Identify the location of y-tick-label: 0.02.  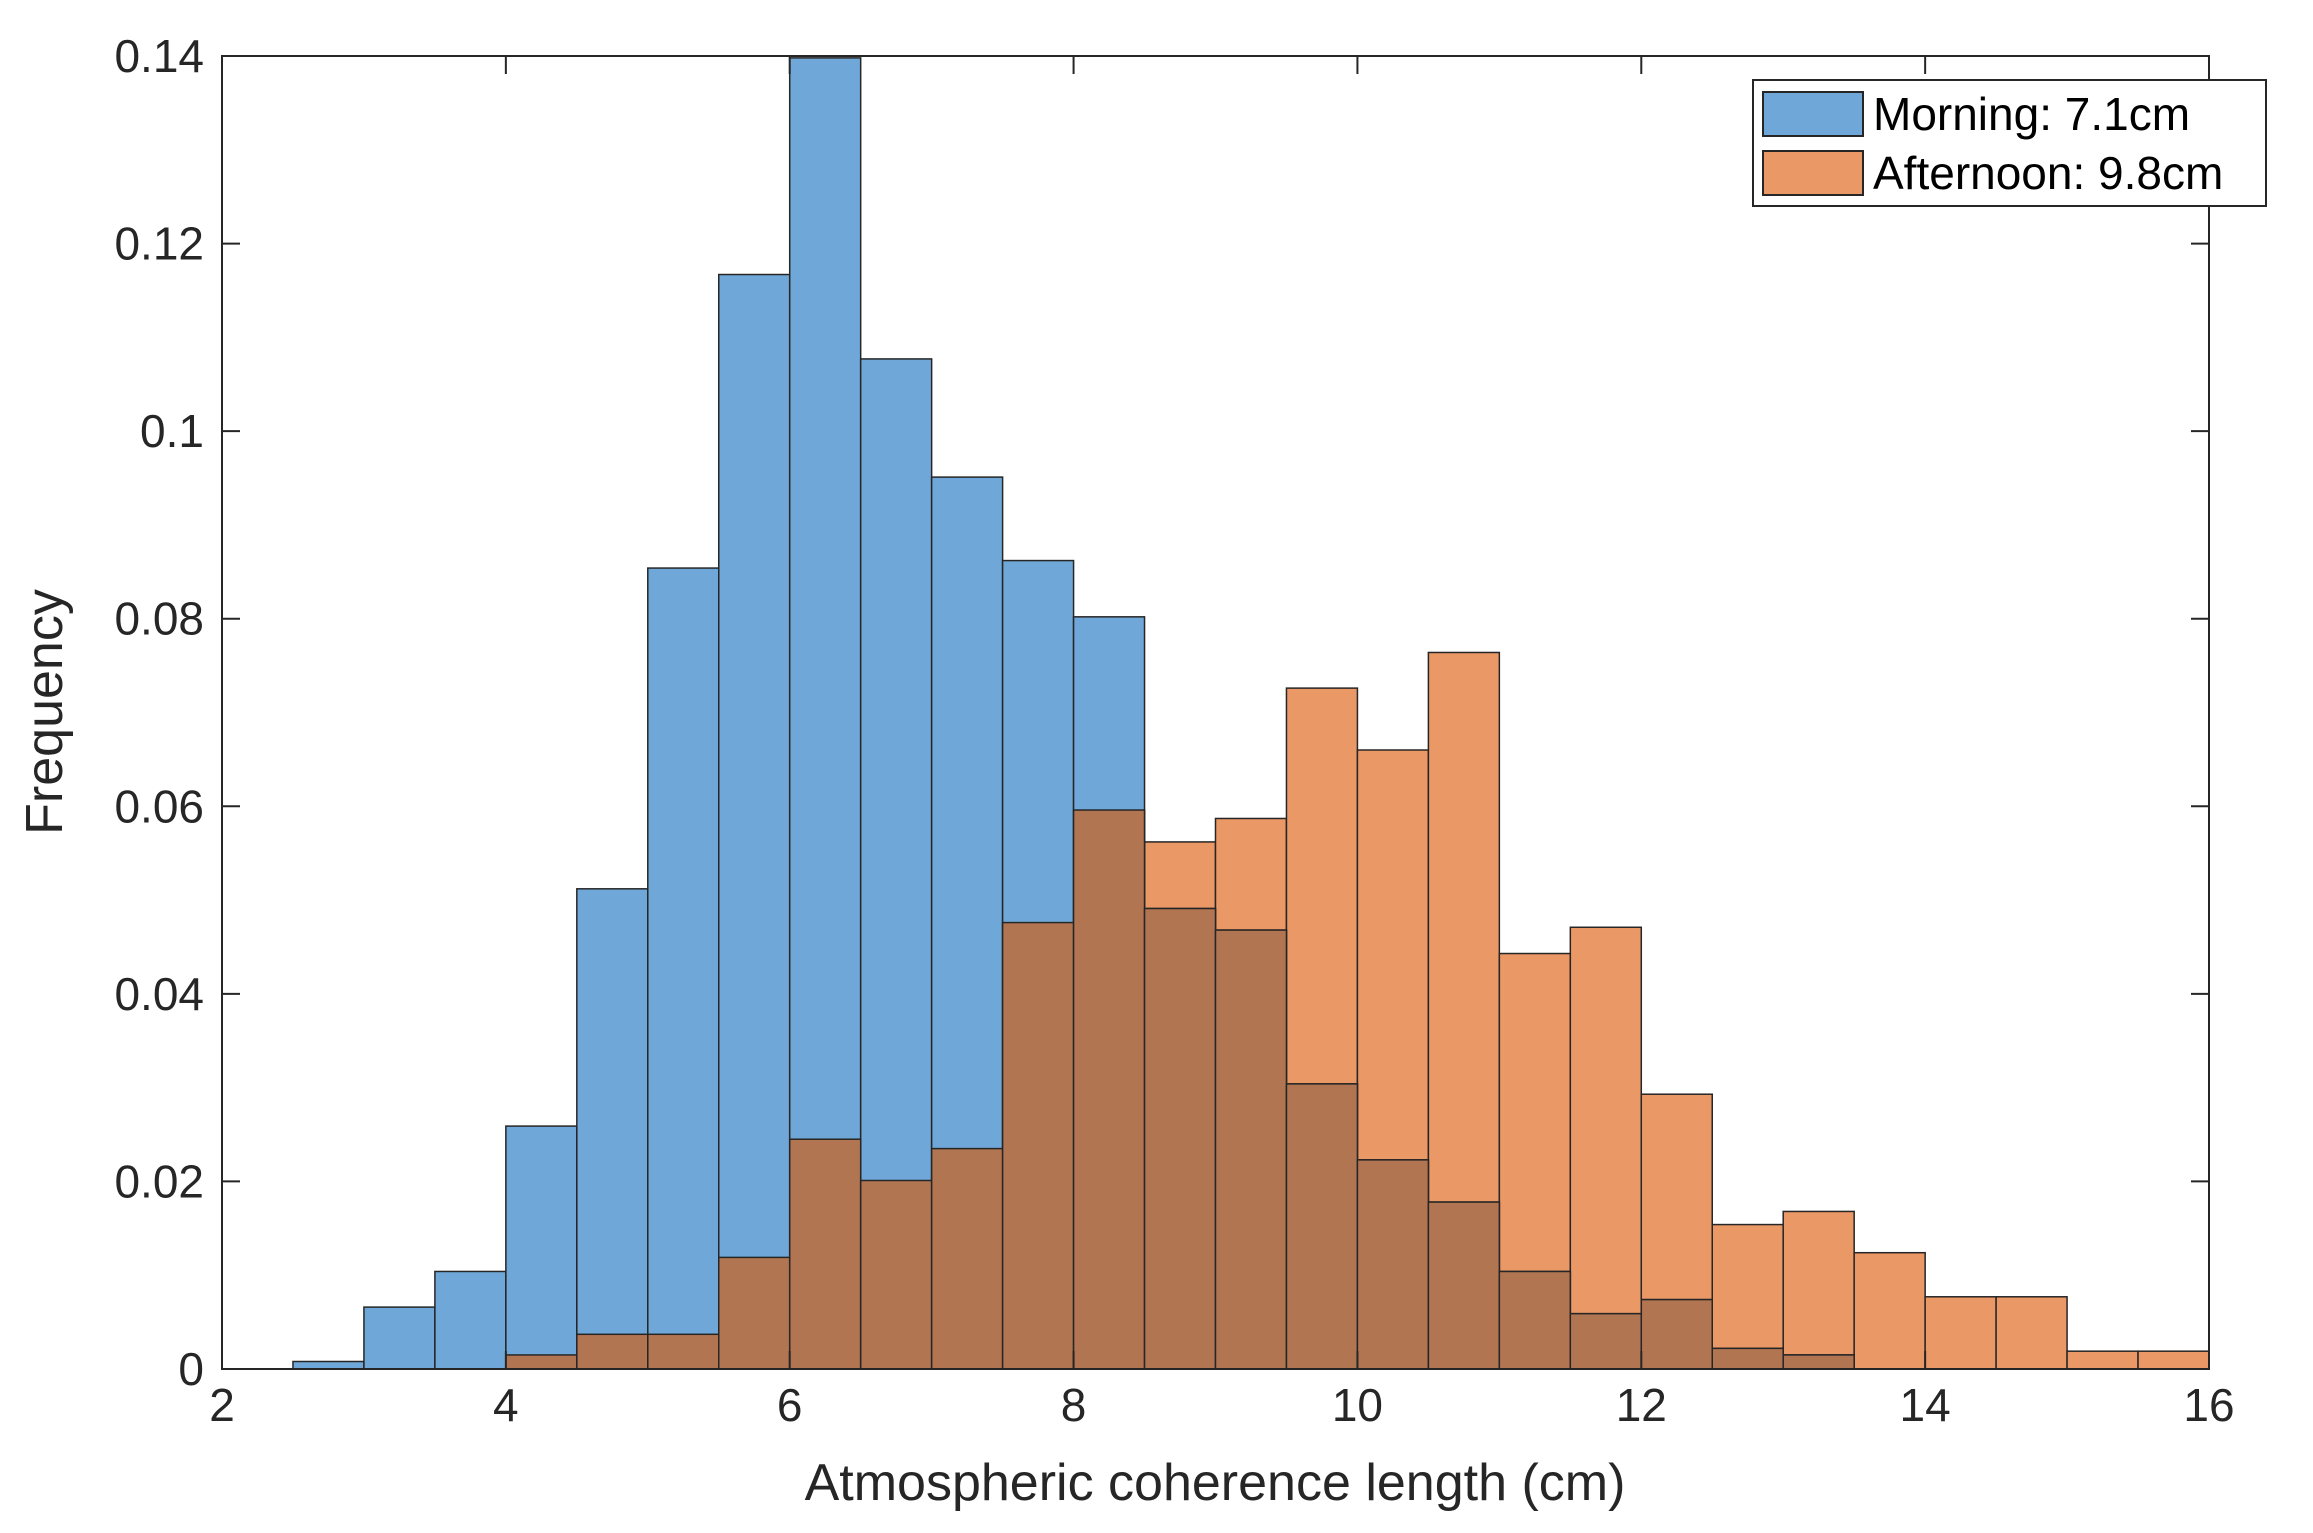
(159, 1181).